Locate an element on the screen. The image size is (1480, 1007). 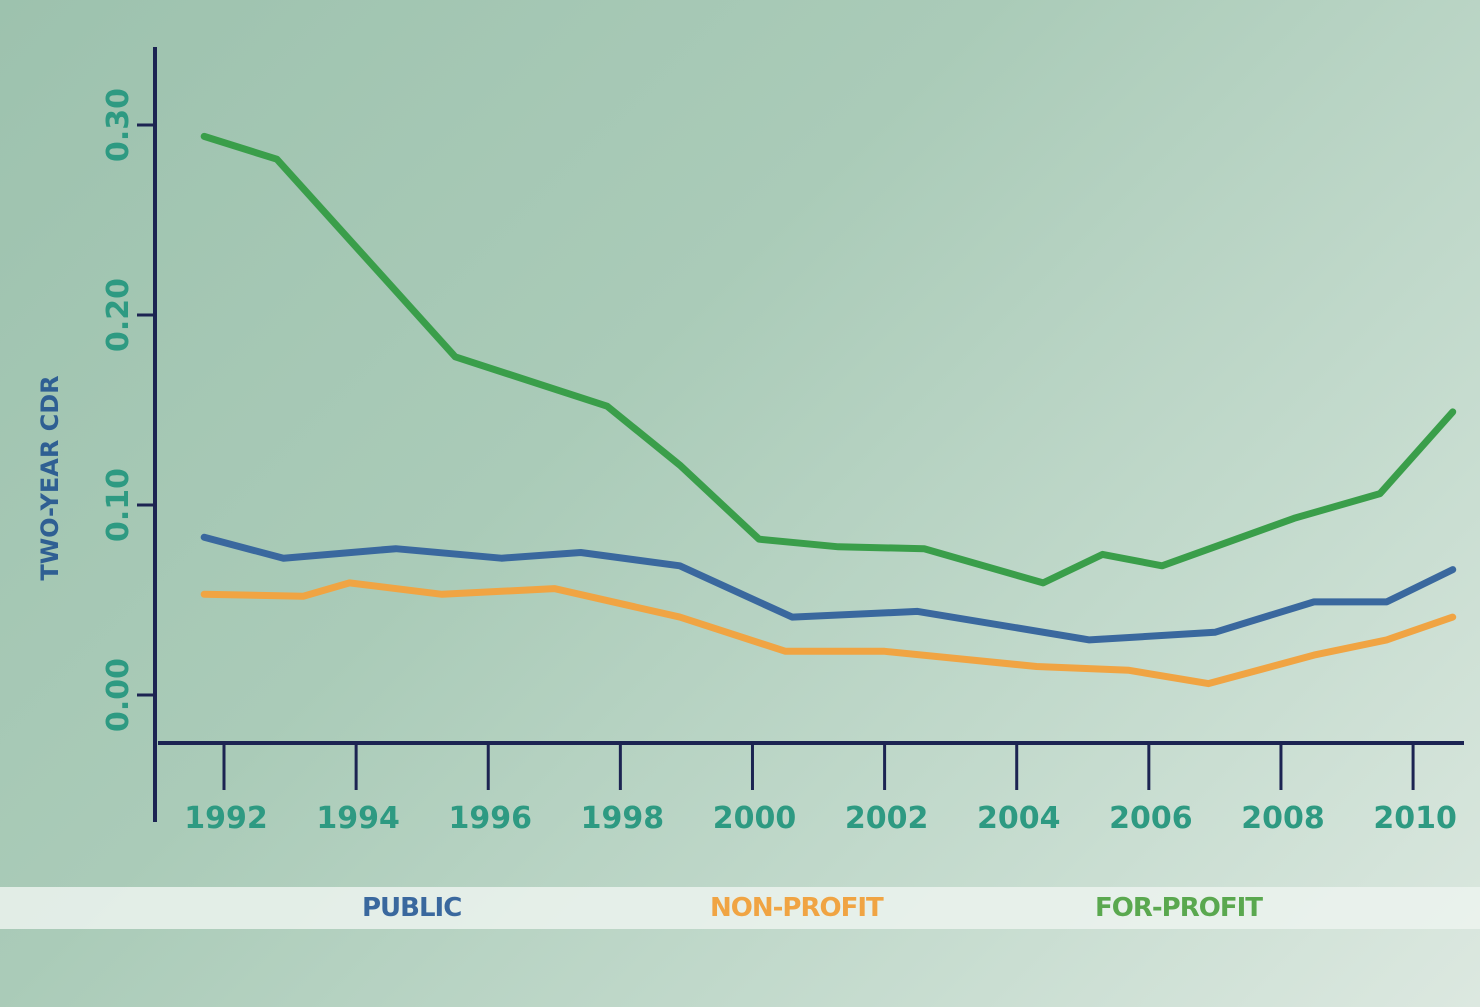
x-tick-label: 2000 is located at coordinates (755, 818).